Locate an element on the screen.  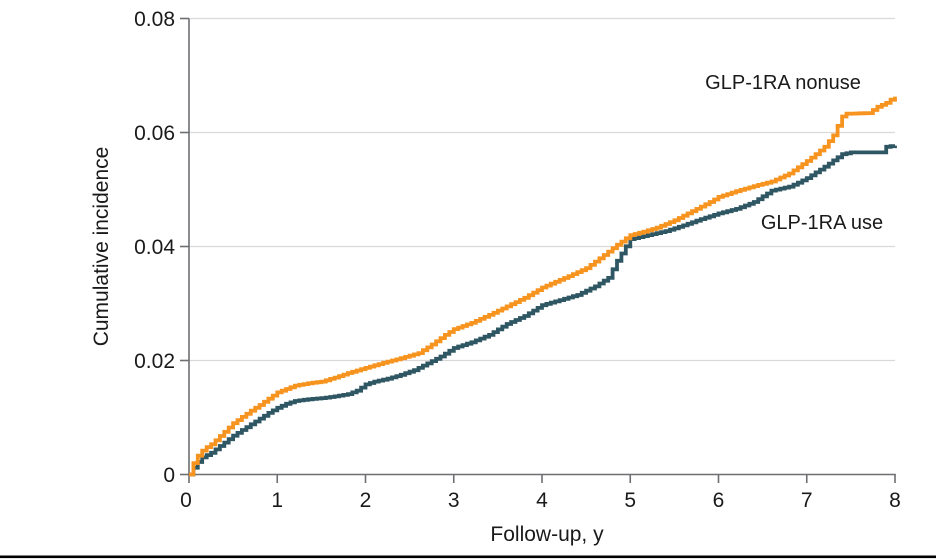
y-tick-label: 0.06 is located at coordinates (154, 133).